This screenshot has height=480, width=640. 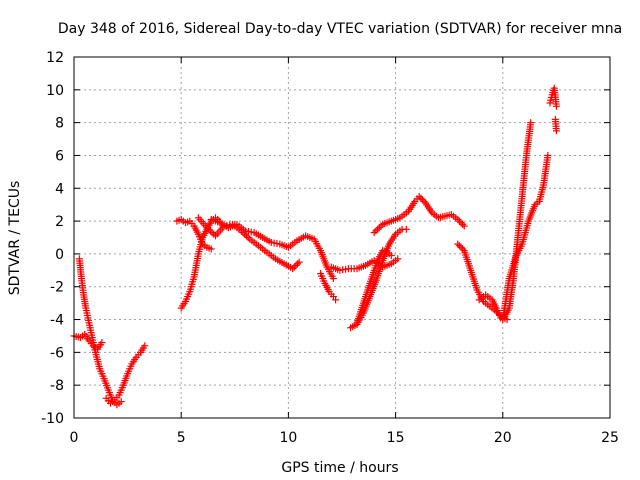 What do you see at coordinates (503, 438) in the screenshot?
I see `x-tick-label: 20` at bounding box center [503, 438].